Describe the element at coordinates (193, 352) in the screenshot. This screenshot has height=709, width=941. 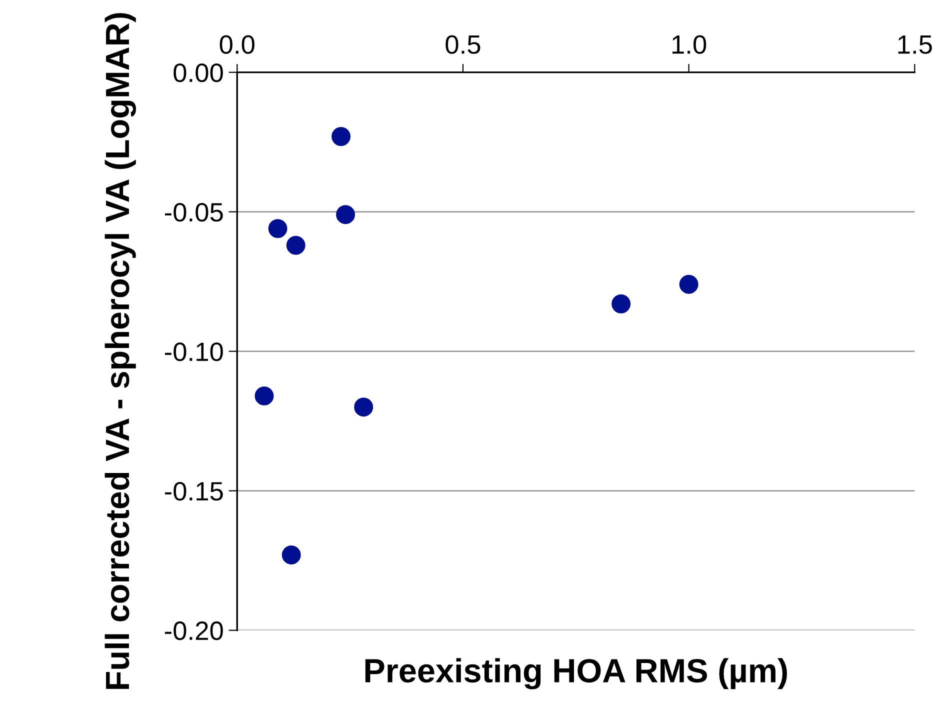
I see `y-tick-label: -0.10` at that location.